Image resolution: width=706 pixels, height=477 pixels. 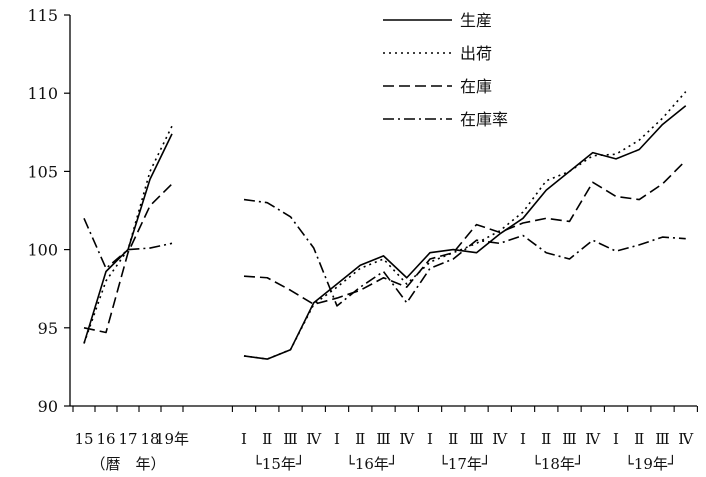 What do you see at coordinates (476, 53) in the screenshot?
I see `legend-label: 出荷` at bounding box center [476, 53].